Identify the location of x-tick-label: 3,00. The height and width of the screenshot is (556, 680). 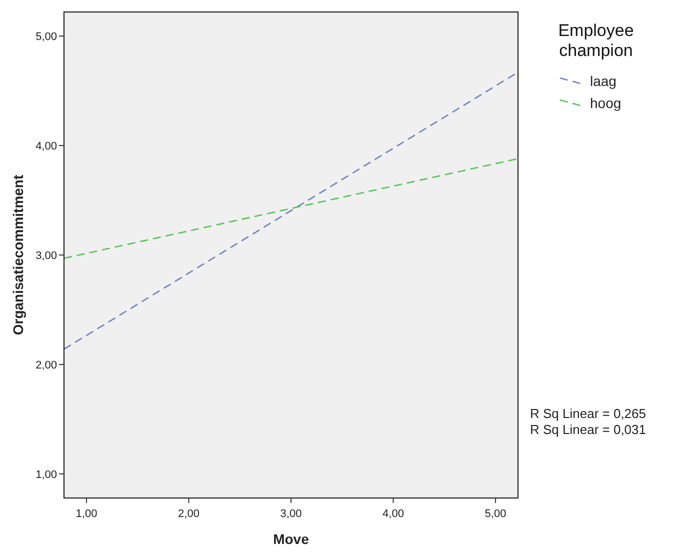
(291, 514).